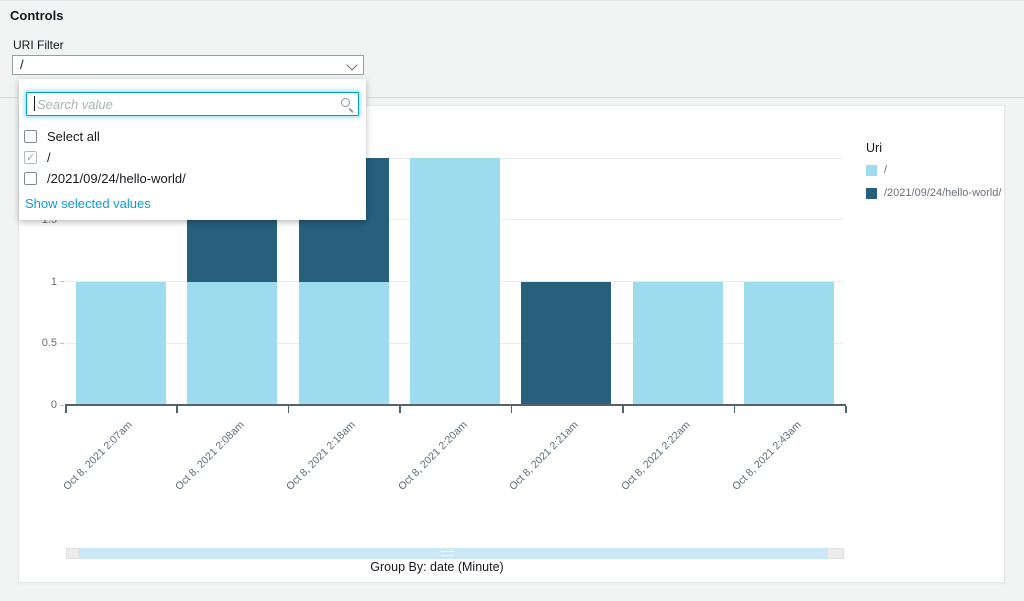 Image resolution: width=1024 pixels, height=601 pixels. What do you see at coordinates (432, 456) in the screenshot?
I see `x-tick-label: Oct 8, 2021 2:20am` at bounding box center [432, 456].